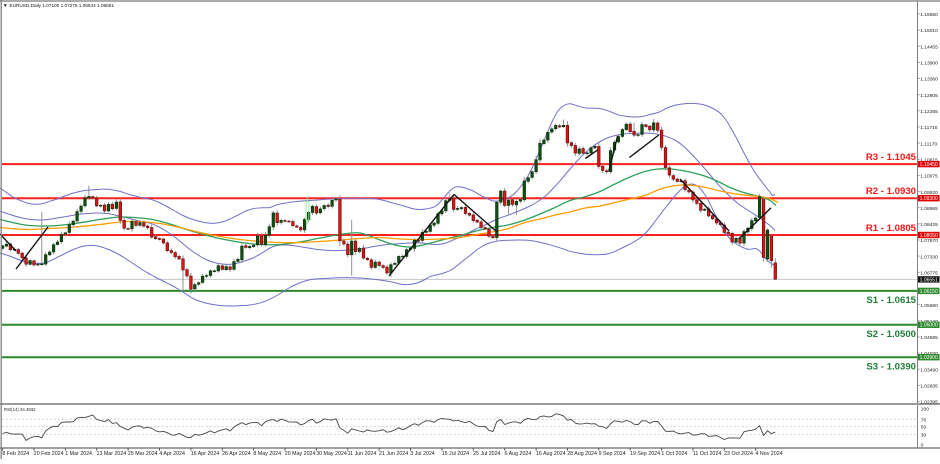 Image resolution: width=940 pixels, height=464 pixels. What do you see at coordinates (929, 358) in the screenshot?
I see `svg-text: 1.03900` at bounding box center [929, 358].